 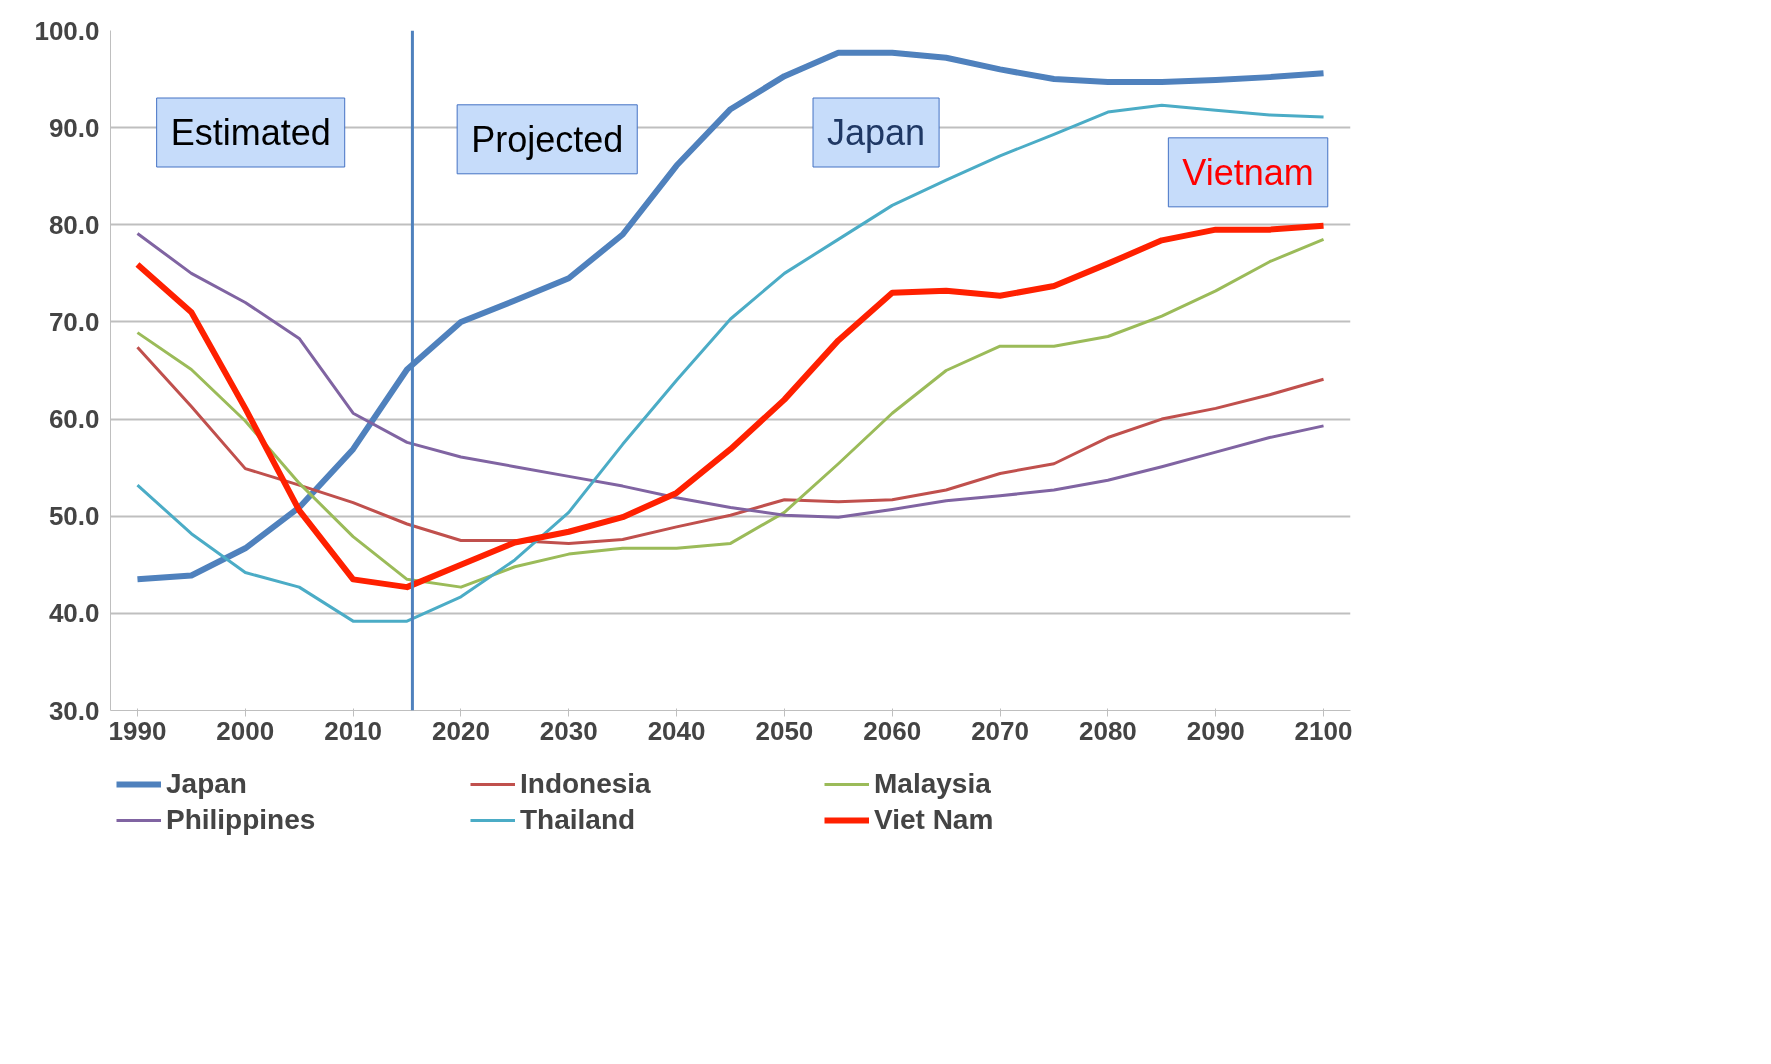 What do you see at coordinates (586, 784) in the screenshot?
I see `legend-label: Indonesia` at bounding box center [586, 784].